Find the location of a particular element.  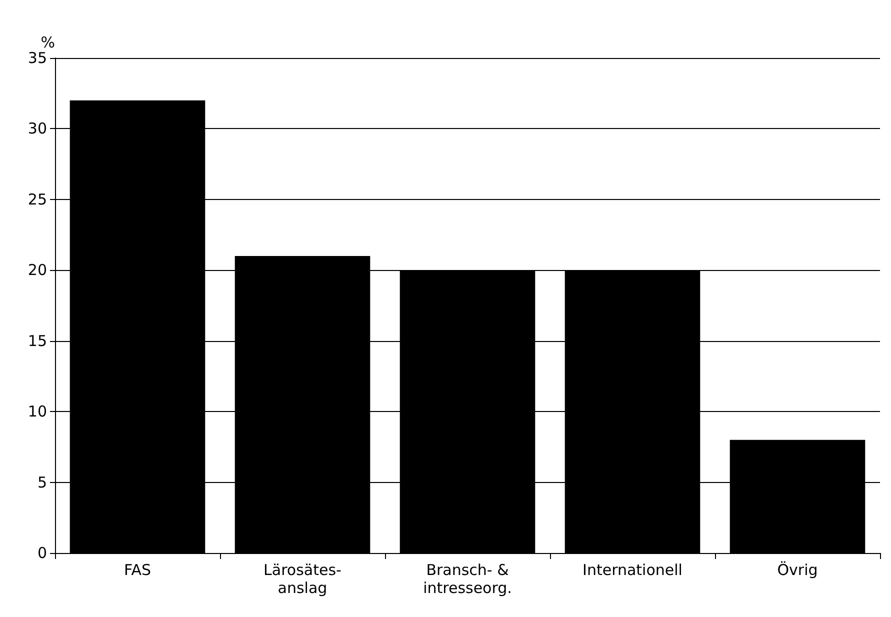

x-tick-label: Bransch- & intresseorg. is located at coordinates (467, 579).